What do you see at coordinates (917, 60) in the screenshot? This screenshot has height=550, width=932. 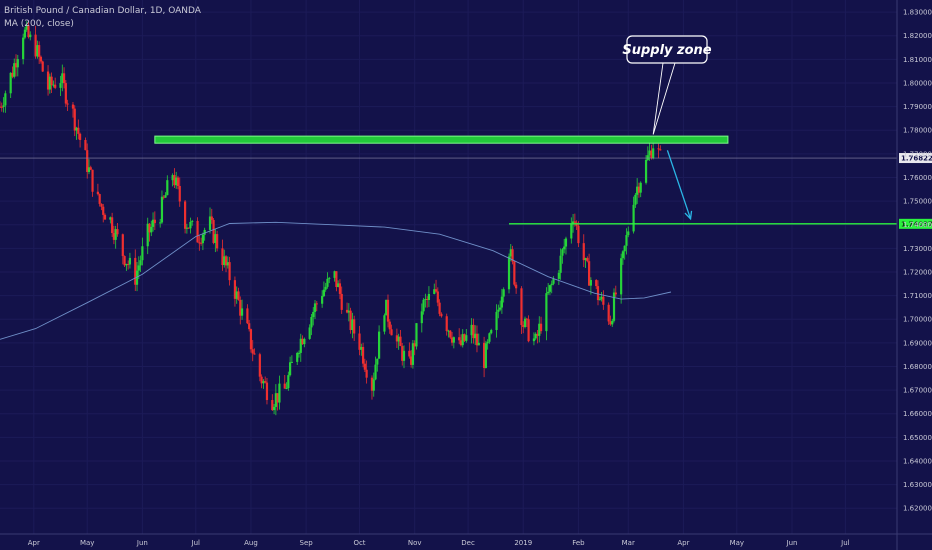 I see `y-tick-label: 1.81000` at bounding box center [917, 60].